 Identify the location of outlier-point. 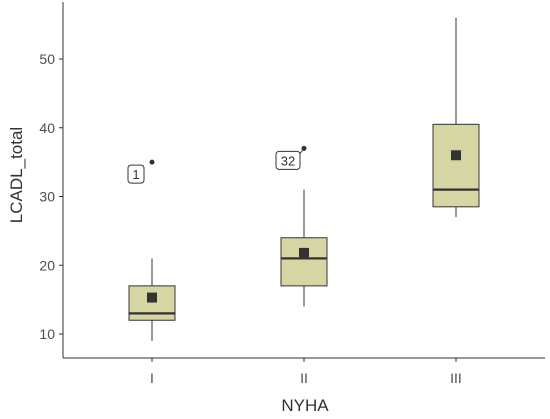
(152, 162).